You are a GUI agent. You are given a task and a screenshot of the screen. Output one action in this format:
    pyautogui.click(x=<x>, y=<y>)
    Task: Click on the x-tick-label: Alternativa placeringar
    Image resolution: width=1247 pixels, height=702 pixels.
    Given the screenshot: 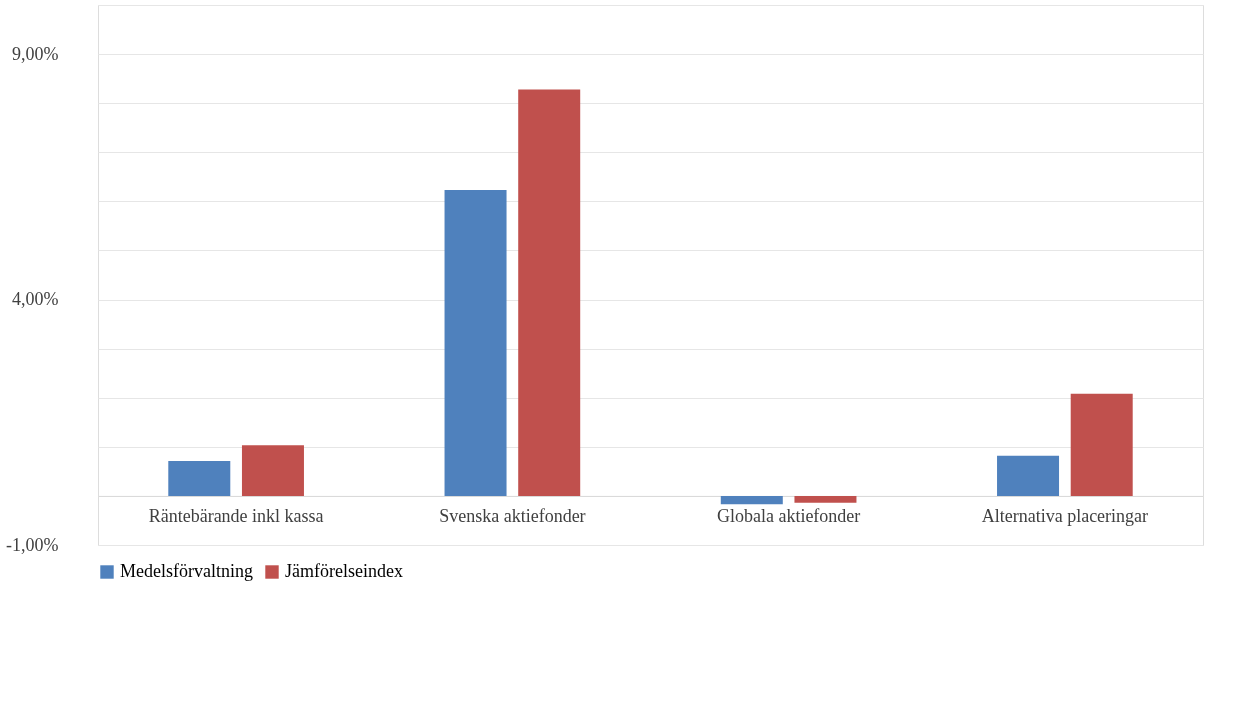 What is the action you would take?
    pyautogui.click(x=1065, y=516)
    